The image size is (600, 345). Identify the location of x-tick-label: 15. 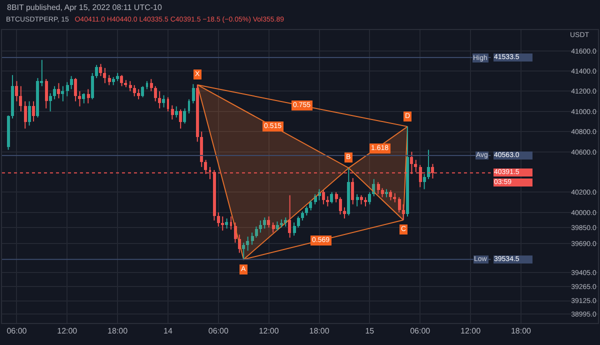
(370, 331).